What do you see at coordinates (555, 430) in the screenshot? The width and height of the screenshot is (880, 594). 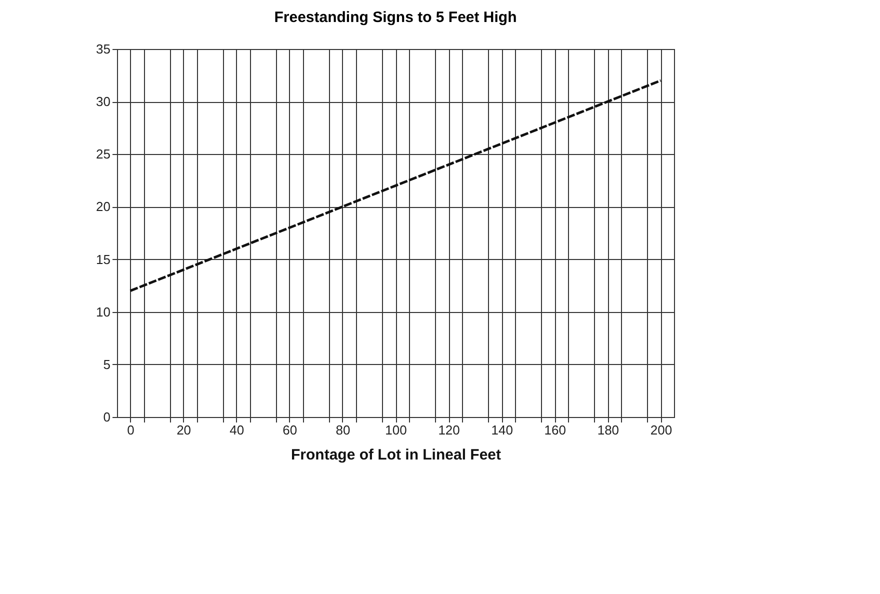 I see `x-tick-label: 160` at bounding box center [555, 430].